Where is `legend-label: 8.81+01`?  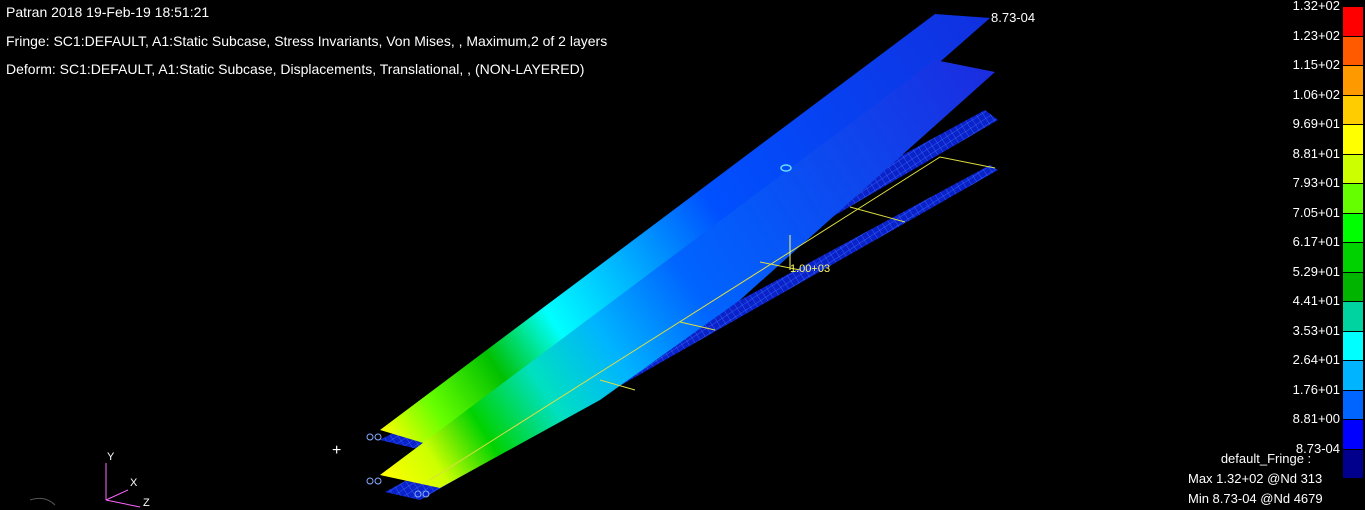 legend-label: 8.81+01 is located at coordinates (1316, 153).